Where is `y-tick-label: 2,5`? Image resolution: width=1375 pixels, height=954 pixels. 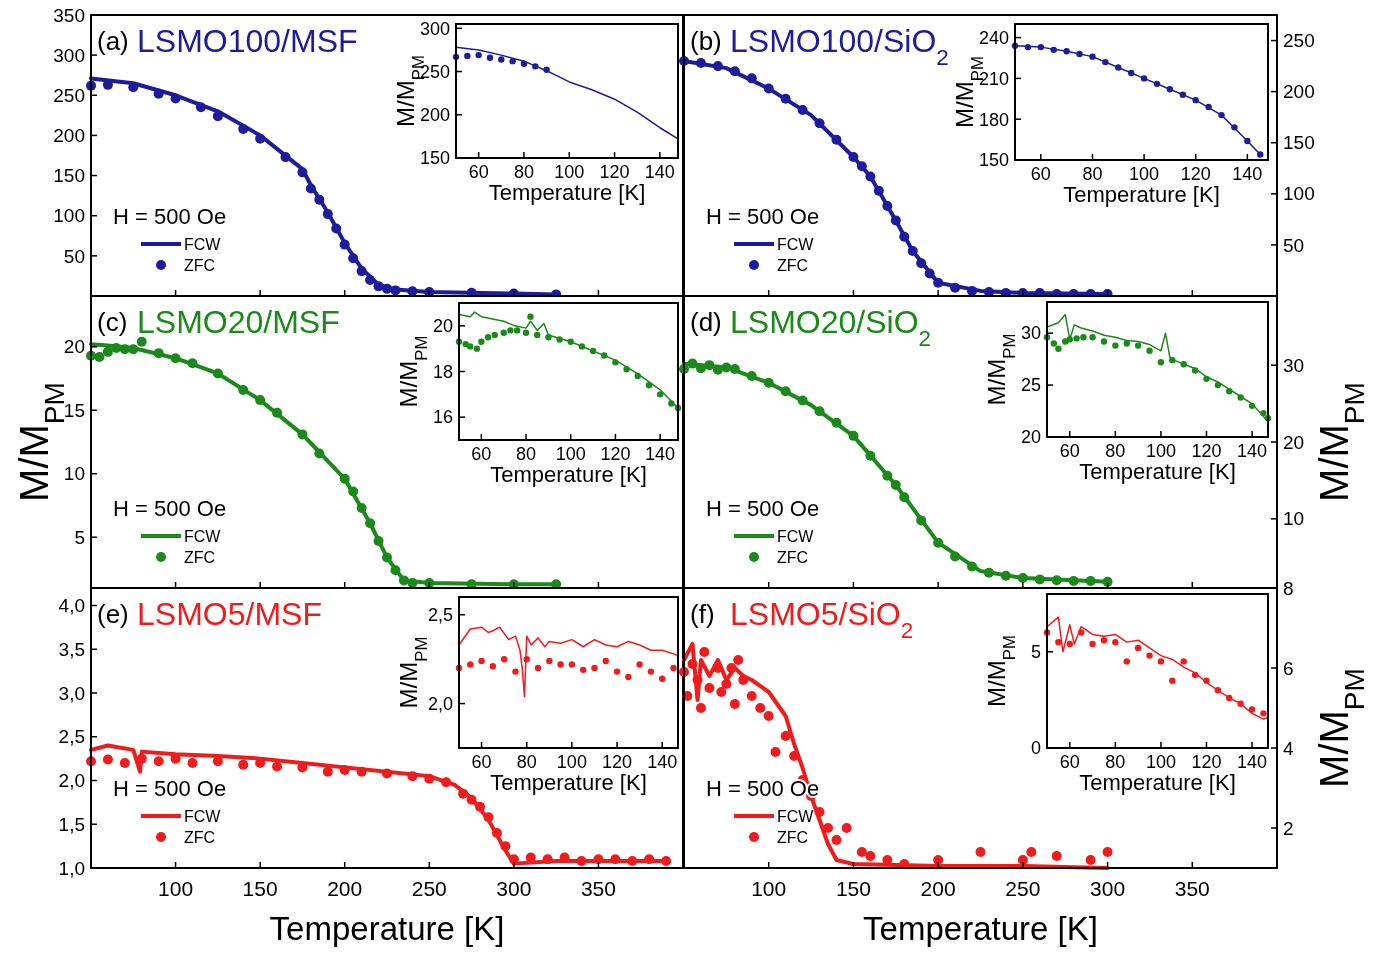 y-tick-label: 2,5 is located at coordinates (440, 615).